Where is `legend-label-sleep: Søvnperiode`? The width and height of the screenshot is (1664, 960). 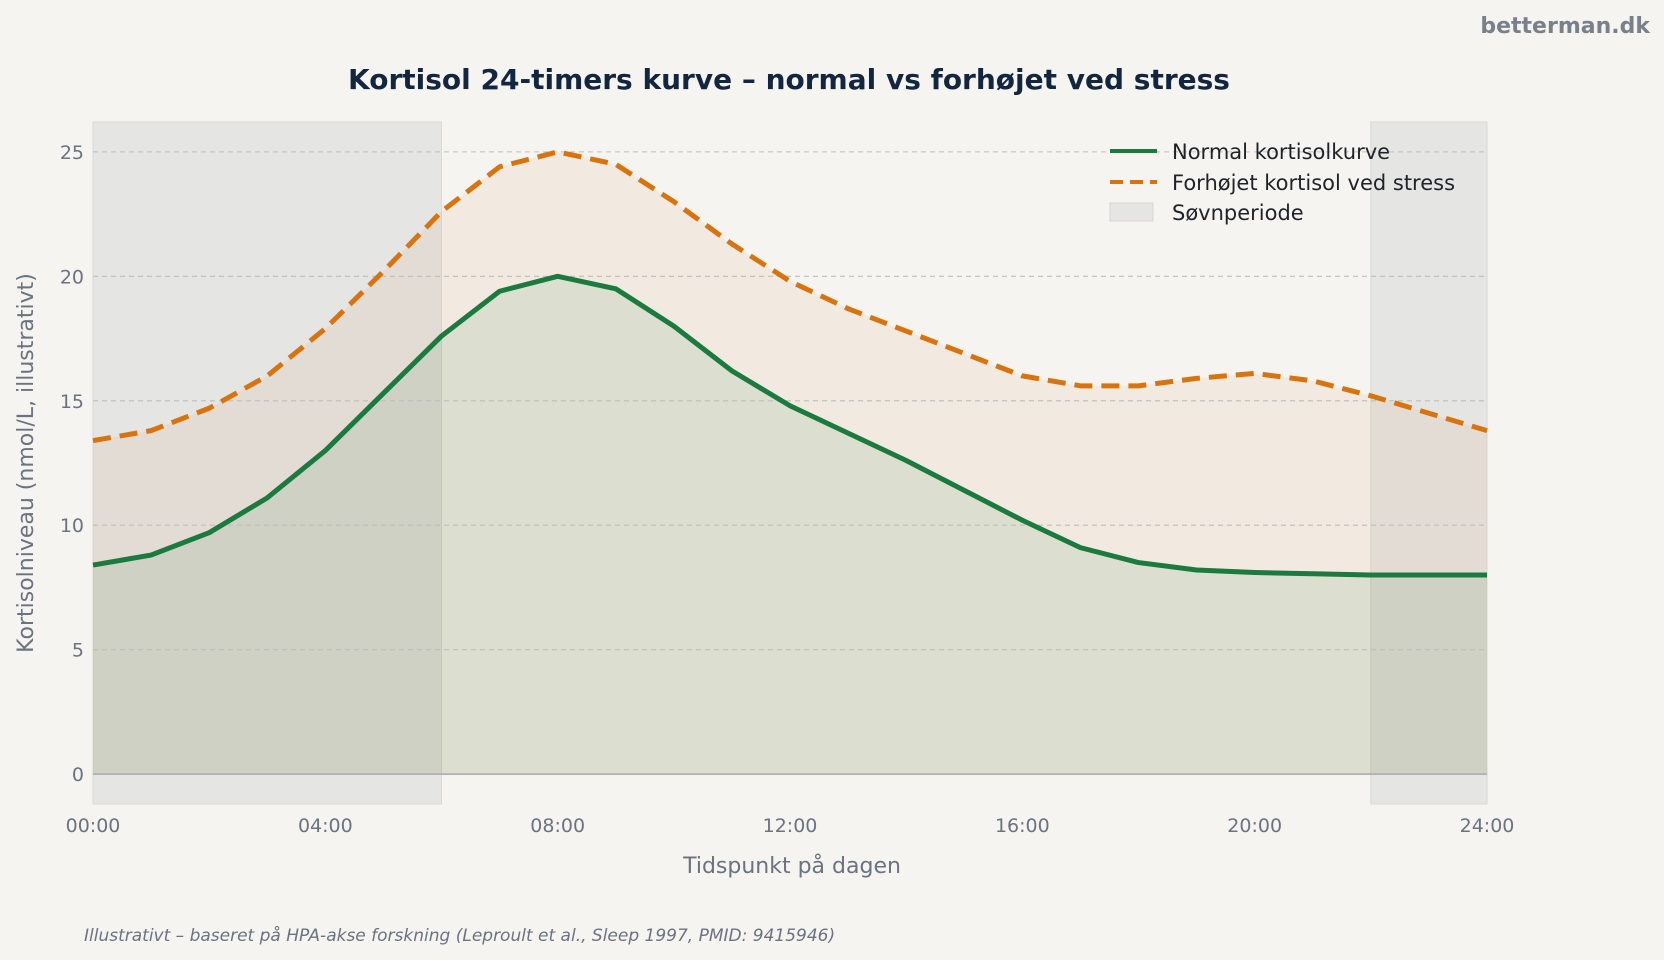 legend-label-sleep: Søvnperiode is located at coordinates (1238, 213).